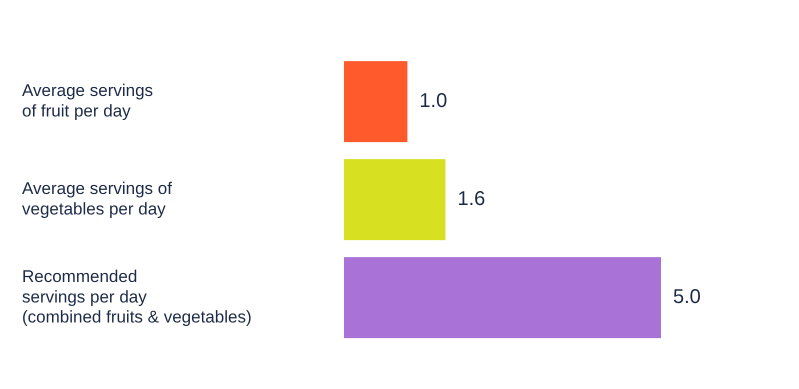 Image resolution: width=799 pixels, height=389 pixels. Describe the element at coordinates (687, 297) in the screenshot. I see `data-label: 5.0` at that location.